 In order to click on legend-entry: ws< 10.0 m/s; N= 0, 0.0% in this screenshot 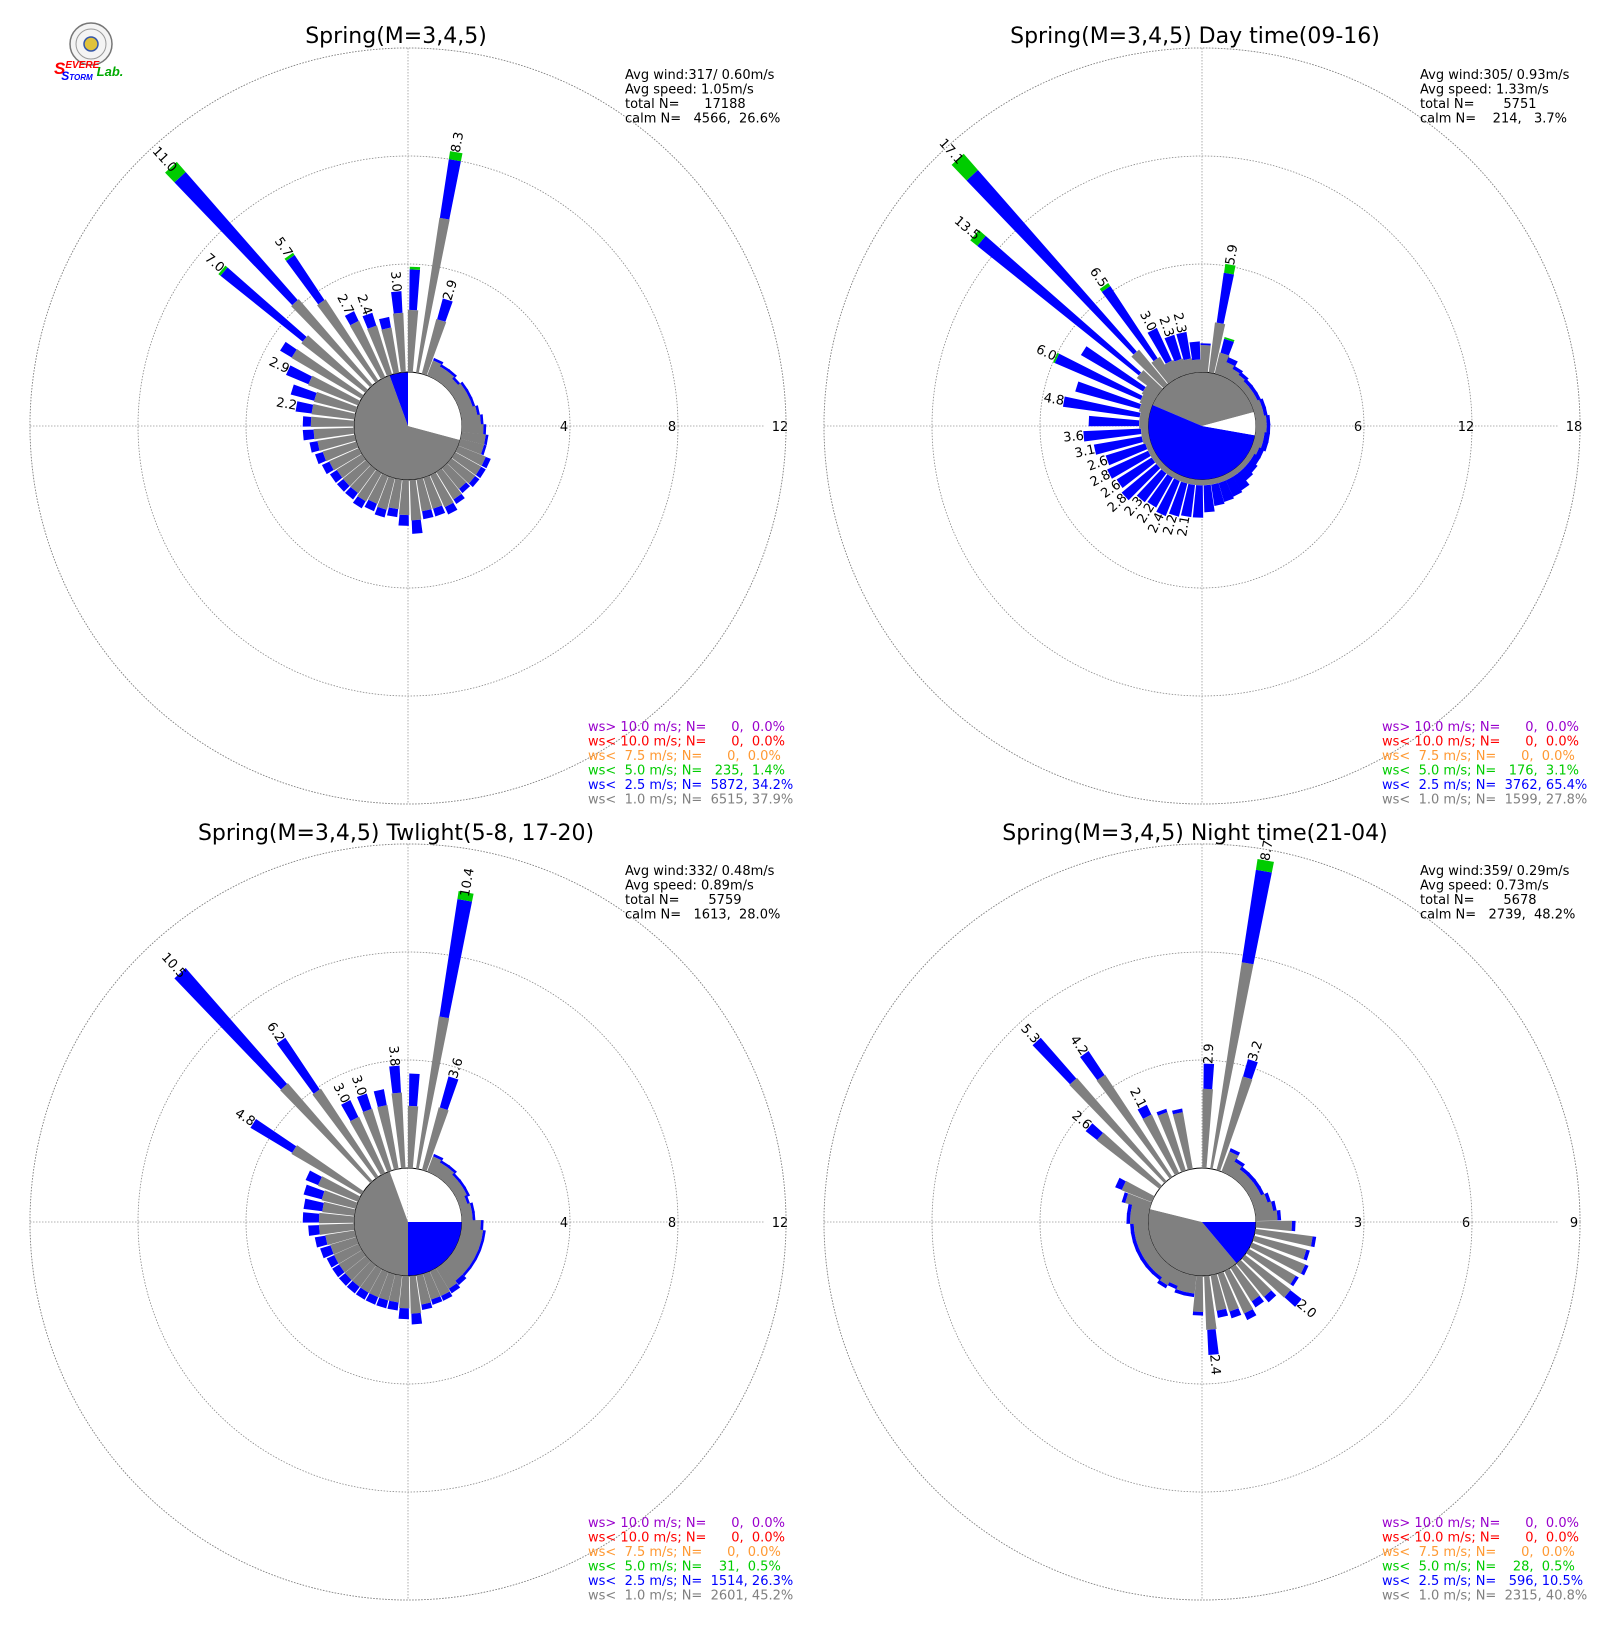, I will do `click(1480, 742)`.